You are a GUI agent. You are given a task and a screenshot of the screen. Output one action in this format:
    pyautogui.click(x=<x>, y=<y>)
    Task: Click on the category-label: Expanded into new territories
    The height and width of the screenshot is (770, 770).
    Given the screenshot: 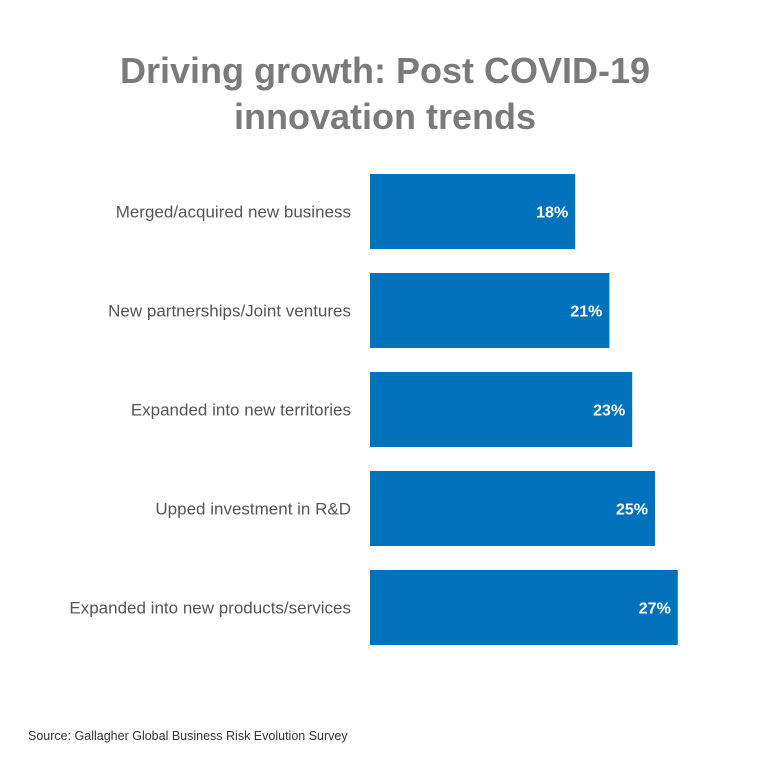 What is the action you would take?
    pyautogui.click(x=241, y=410)
    